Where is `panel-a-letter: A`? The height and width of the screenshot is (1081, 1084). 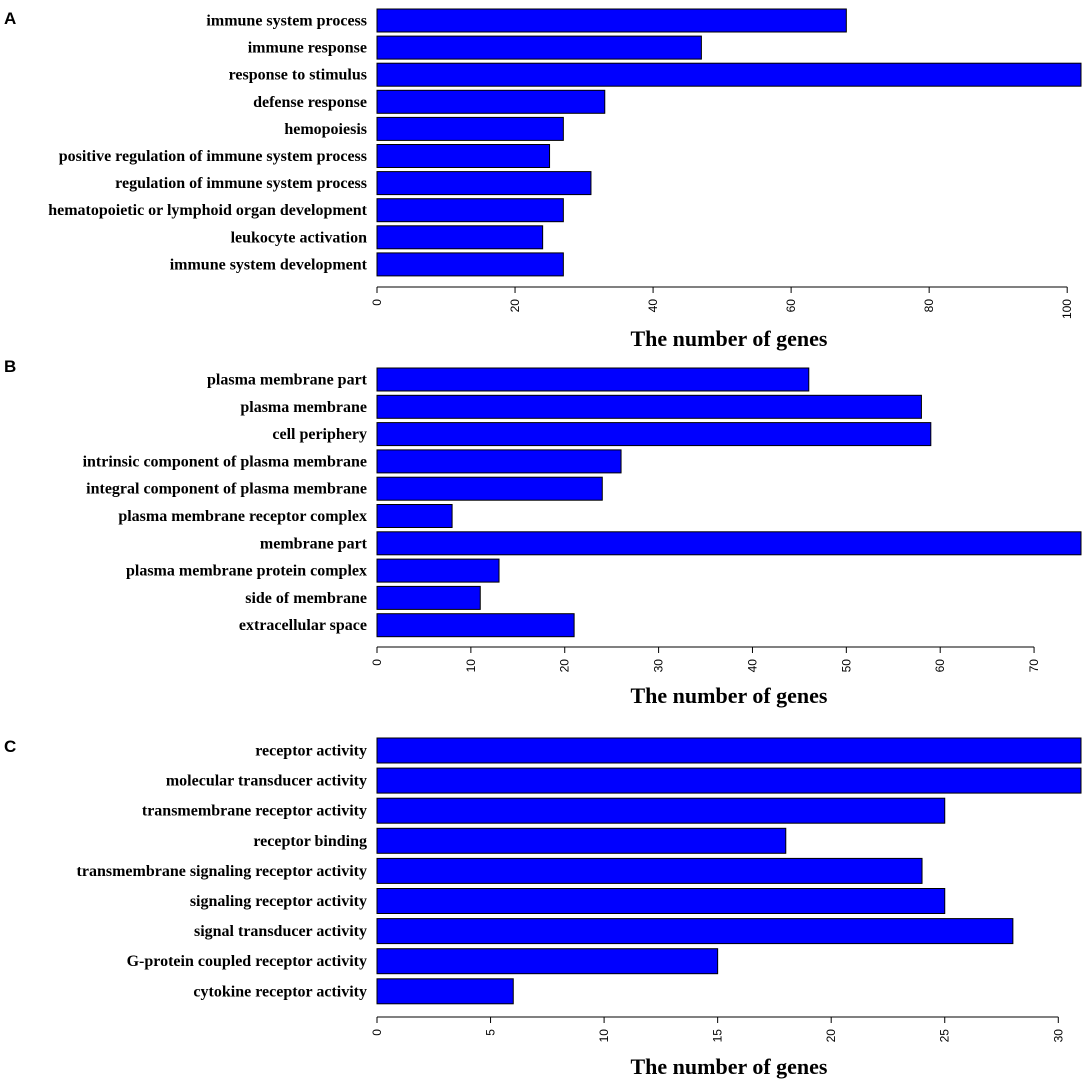
panel-a-letter: A is located at coordinates (10, 18).